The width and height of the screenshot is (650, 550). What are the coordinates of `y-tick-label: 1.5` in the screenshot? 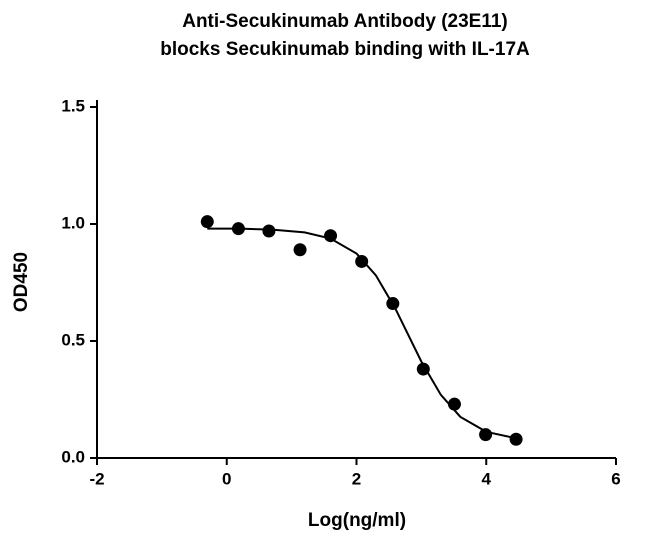 It's located at (73, 105).